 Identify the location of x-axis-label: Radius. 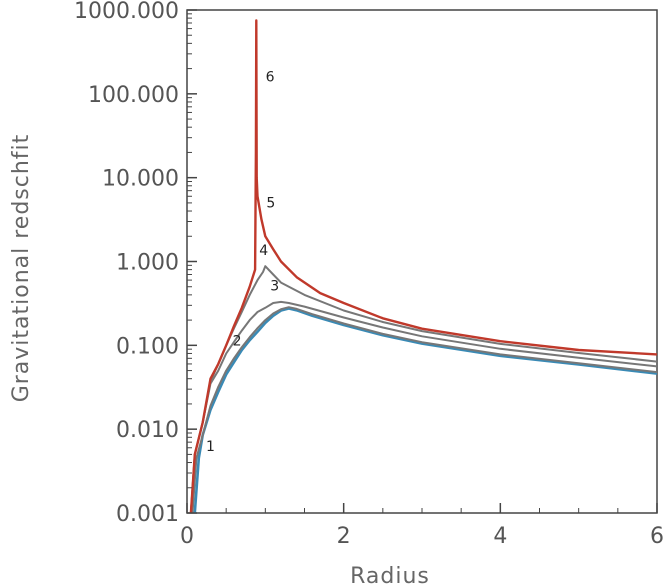
(390, 576).